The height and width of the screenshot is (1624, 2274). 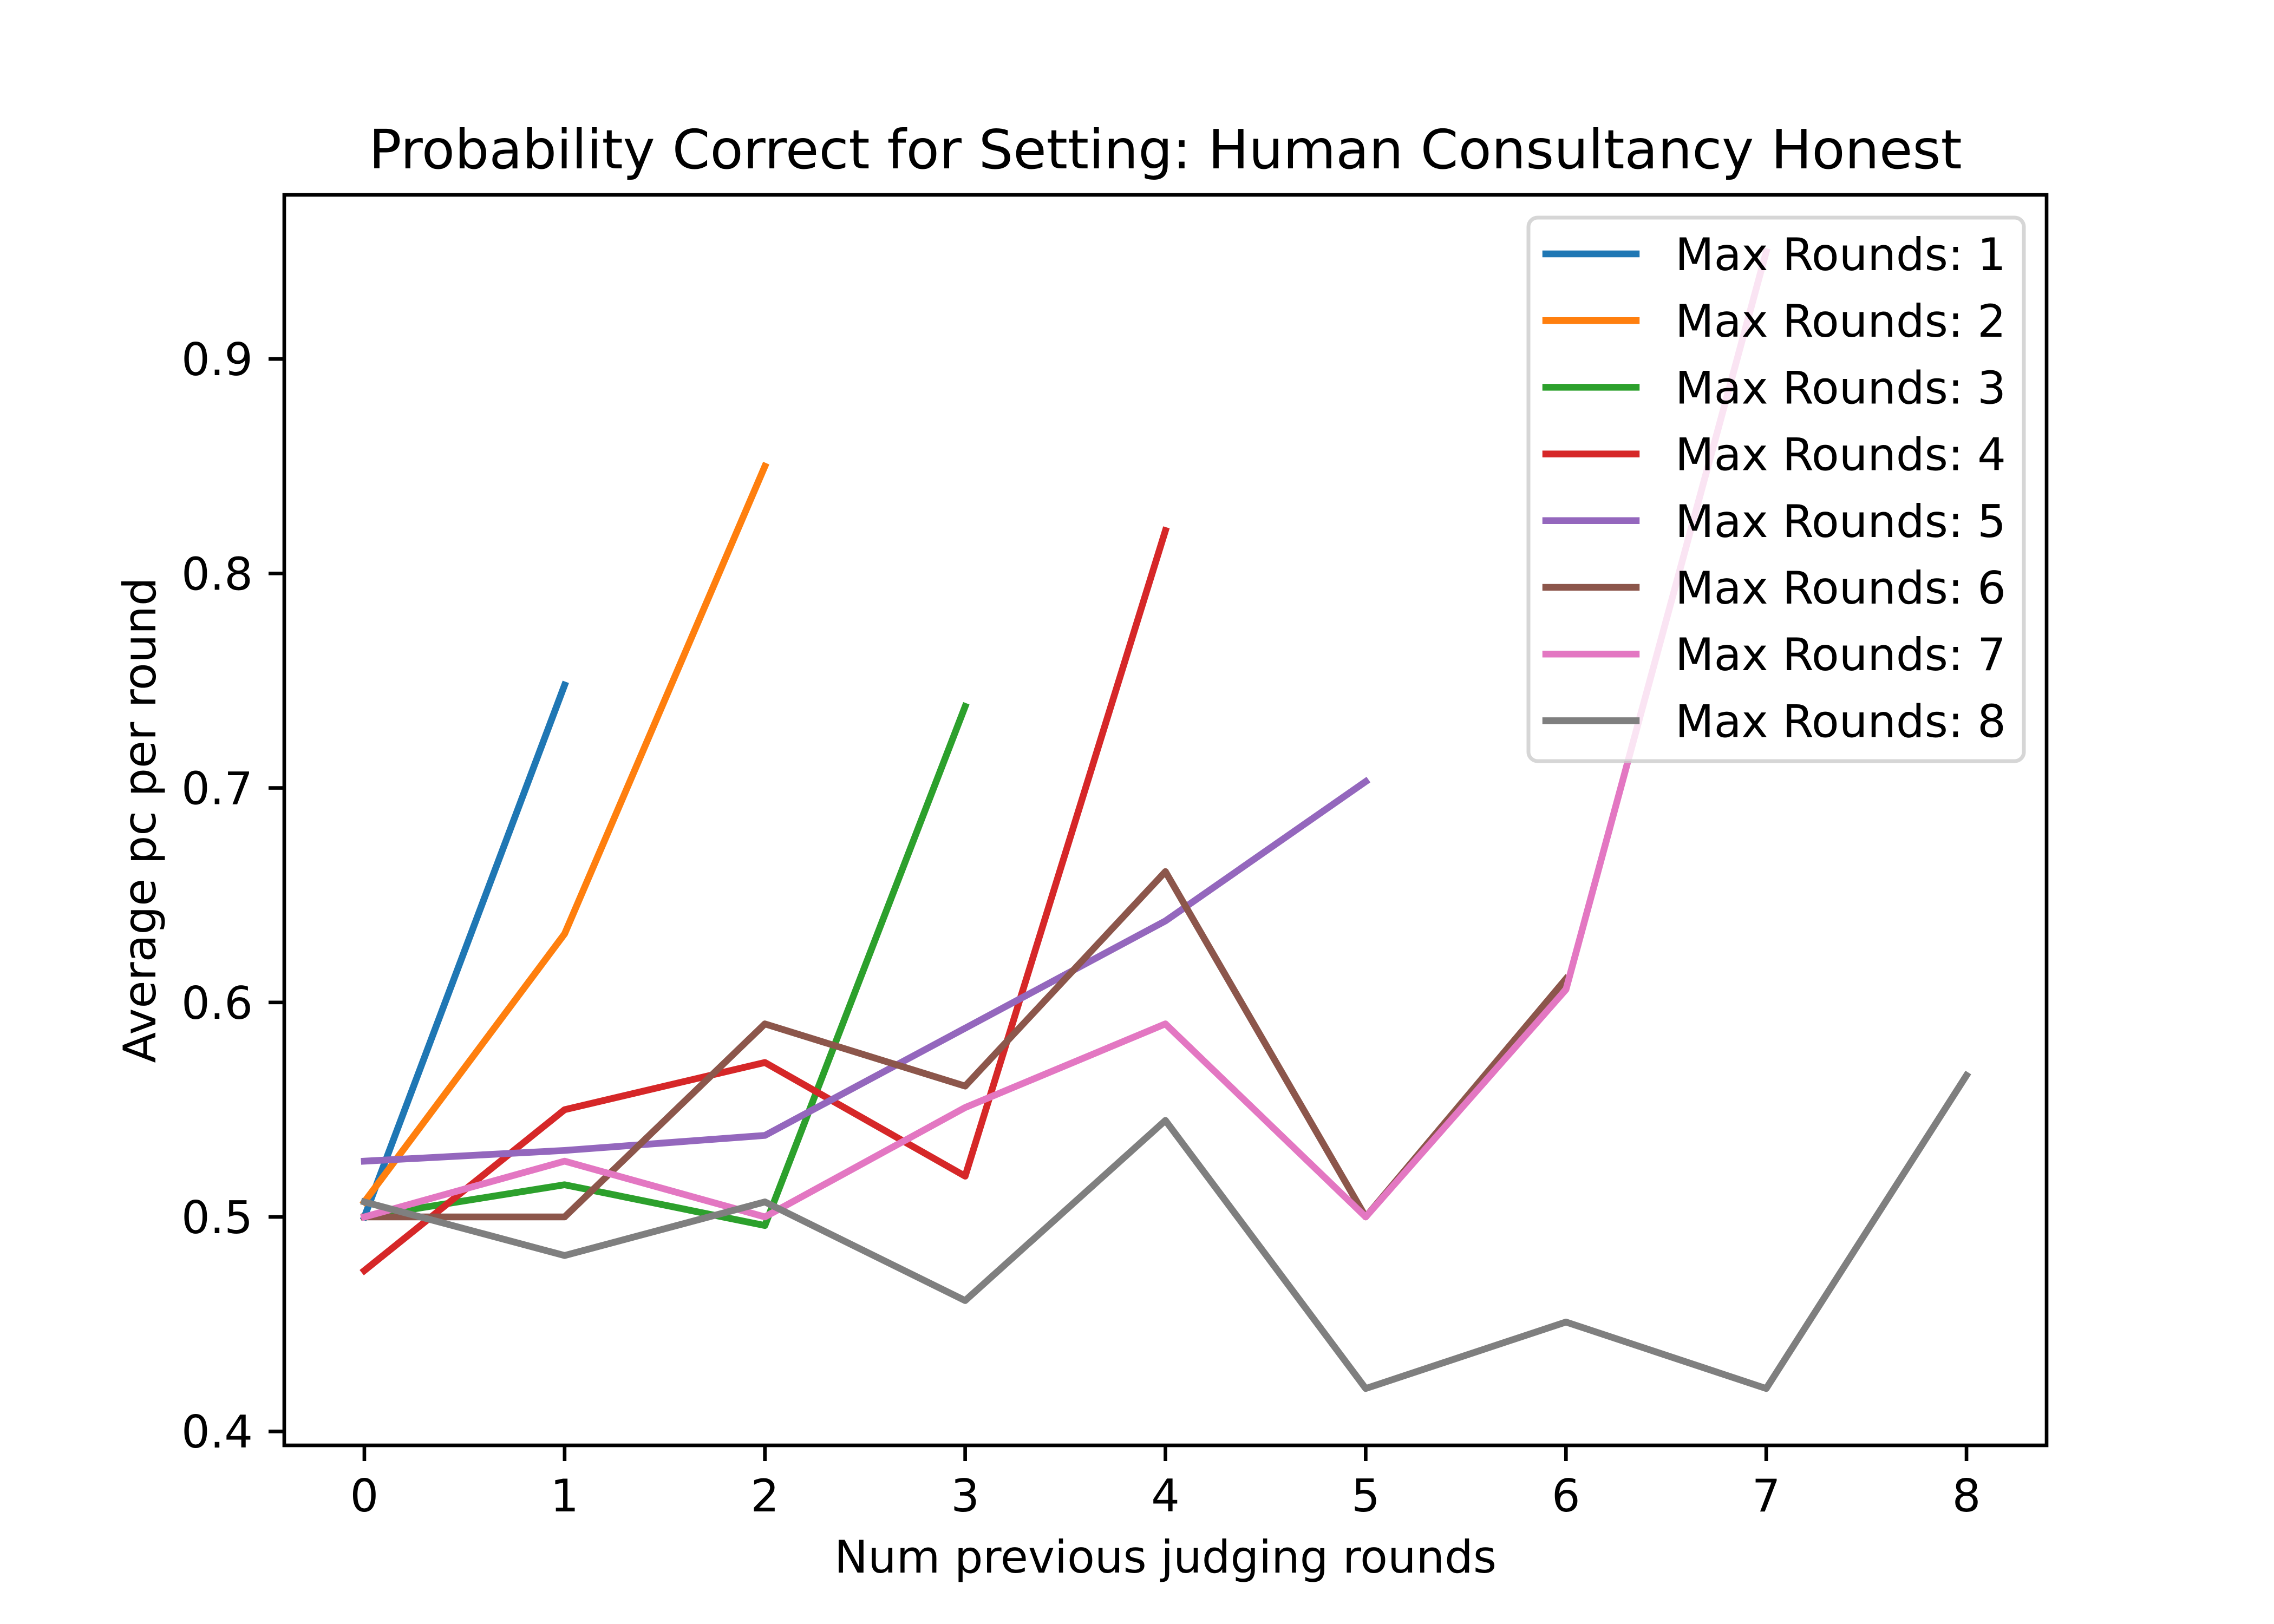 What do you see at coordinates (1841, 655) in the screenshot?
I see `legend-label: Max Rounds: 7` at bounding box center [1841, 655].